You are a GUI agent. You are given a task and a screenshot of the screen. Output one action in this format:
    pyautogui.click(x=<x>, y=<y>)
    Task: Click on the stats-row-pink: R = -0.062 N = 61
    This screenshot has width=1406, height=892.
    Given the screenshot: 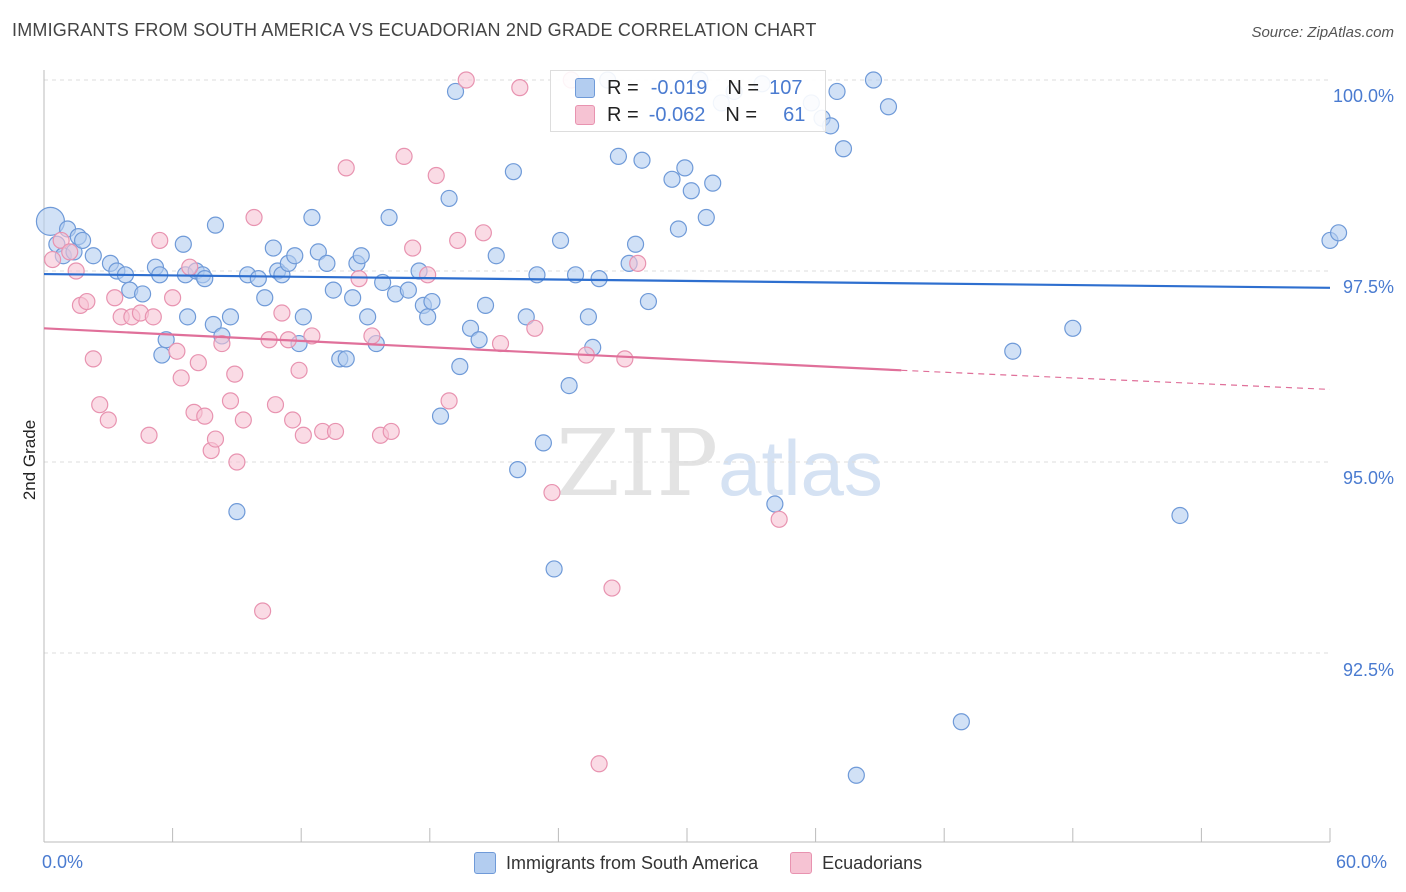 What is the action you would take?
    pyautogui.click(x=678, y=115)
    